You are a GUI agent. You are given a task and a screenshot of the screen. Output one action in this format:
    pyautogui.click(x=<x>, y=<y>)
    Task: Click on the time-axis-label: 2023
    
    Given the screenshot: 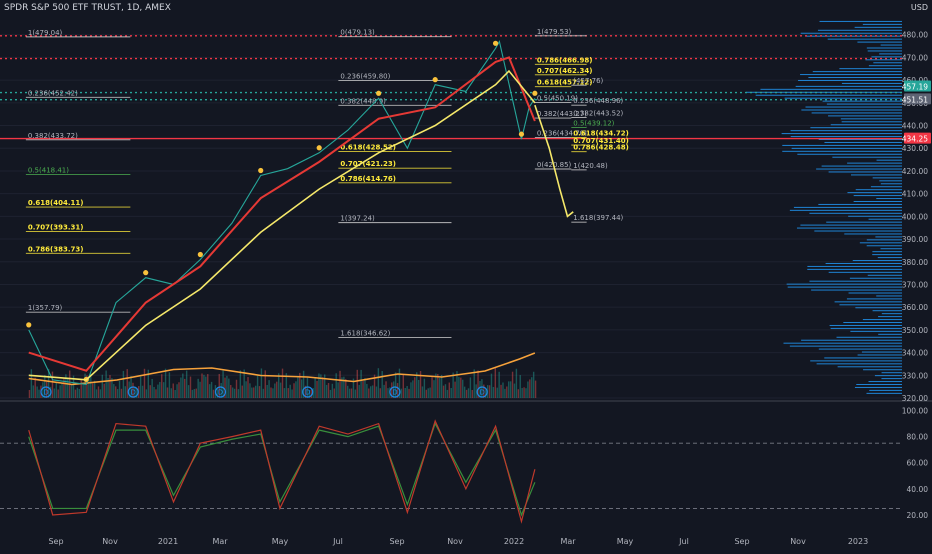 What is the action you would take?
    pyautogui.click(x=858, y=541)
    